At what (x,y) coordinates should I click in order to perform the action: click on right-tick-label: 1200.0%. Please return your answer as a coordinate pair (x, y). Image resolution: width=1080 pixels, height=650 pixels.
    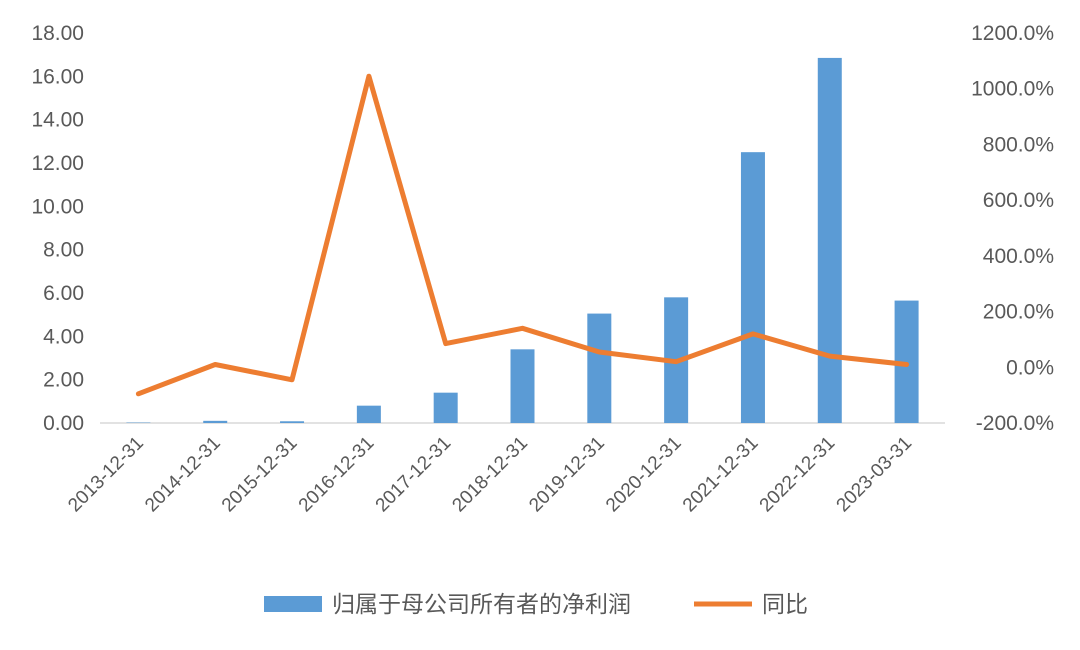
    Looking at the image, I should click on (1012, 33).